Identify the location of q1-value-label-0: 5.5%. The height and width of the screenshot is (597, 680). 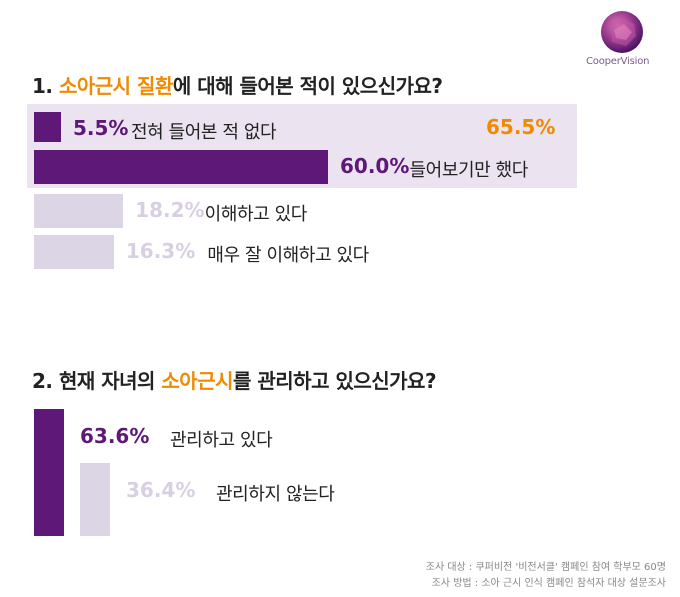
(100, 128).